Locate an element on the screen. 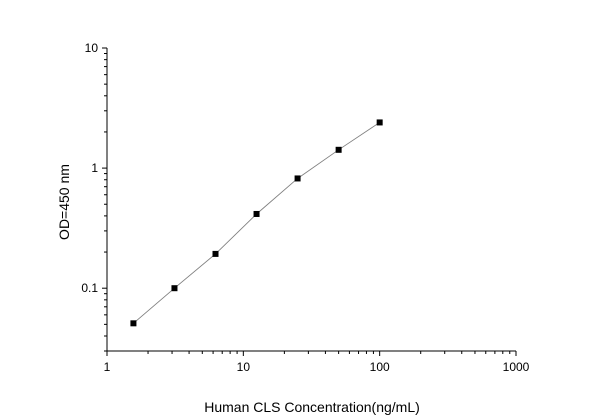 The height and width of the screenshot is (419, 600). y-axis-title: OD=450 nm is located at coordinates (64, 202).